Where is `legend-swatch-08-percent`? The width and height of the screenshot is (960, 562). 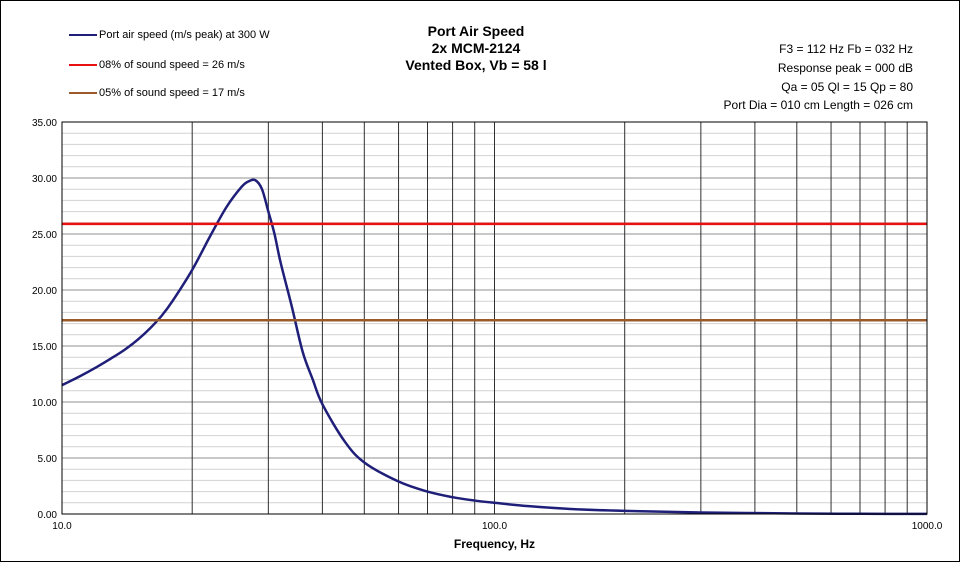
legend-swatch-08-percent is located at coordinates (83, 65).